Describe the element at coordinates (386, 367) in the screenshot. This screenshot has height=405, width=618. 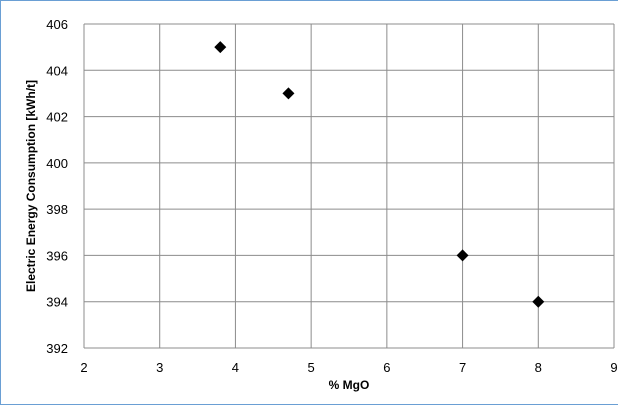
I see `x-tick-label: 6` at that location.